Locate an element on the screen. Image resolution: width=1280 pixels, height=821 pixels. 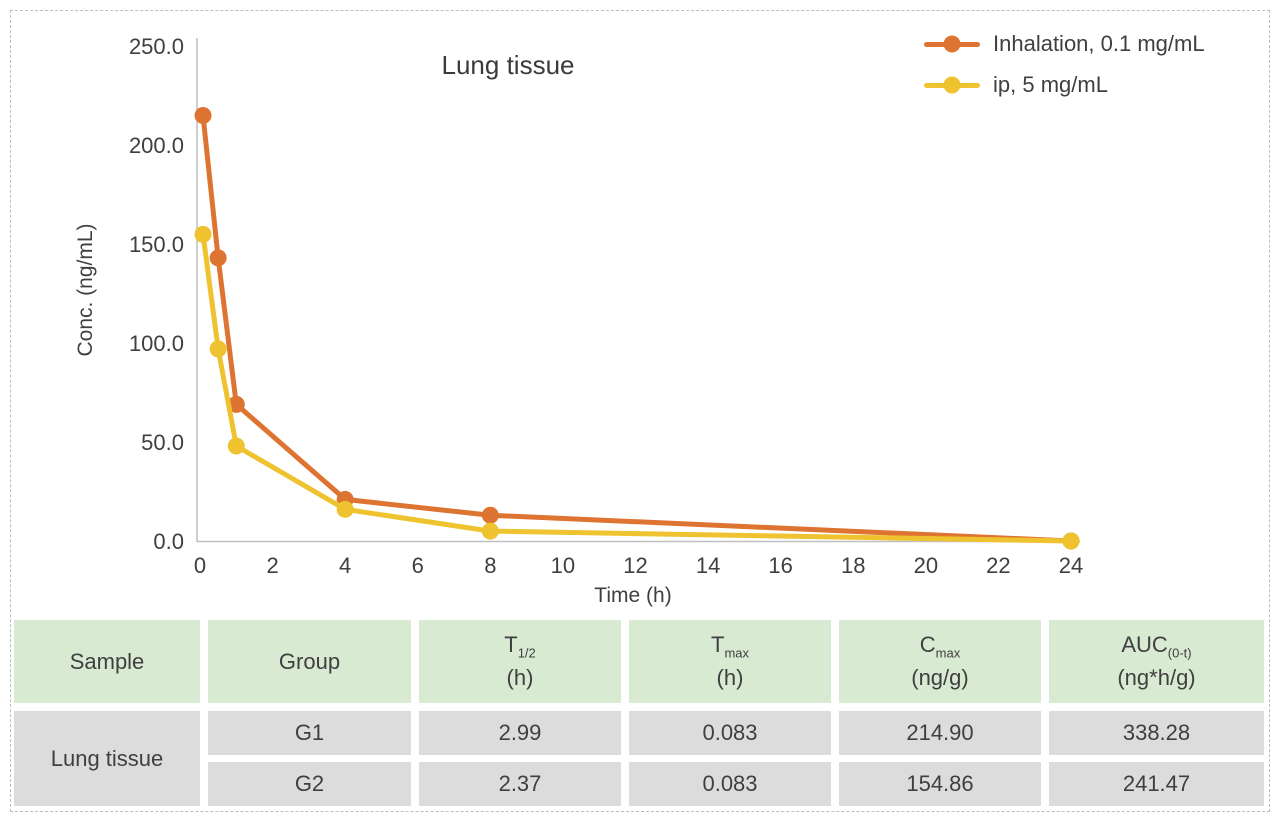
x-tick-label: 6 is located at coordinates (418, 565).